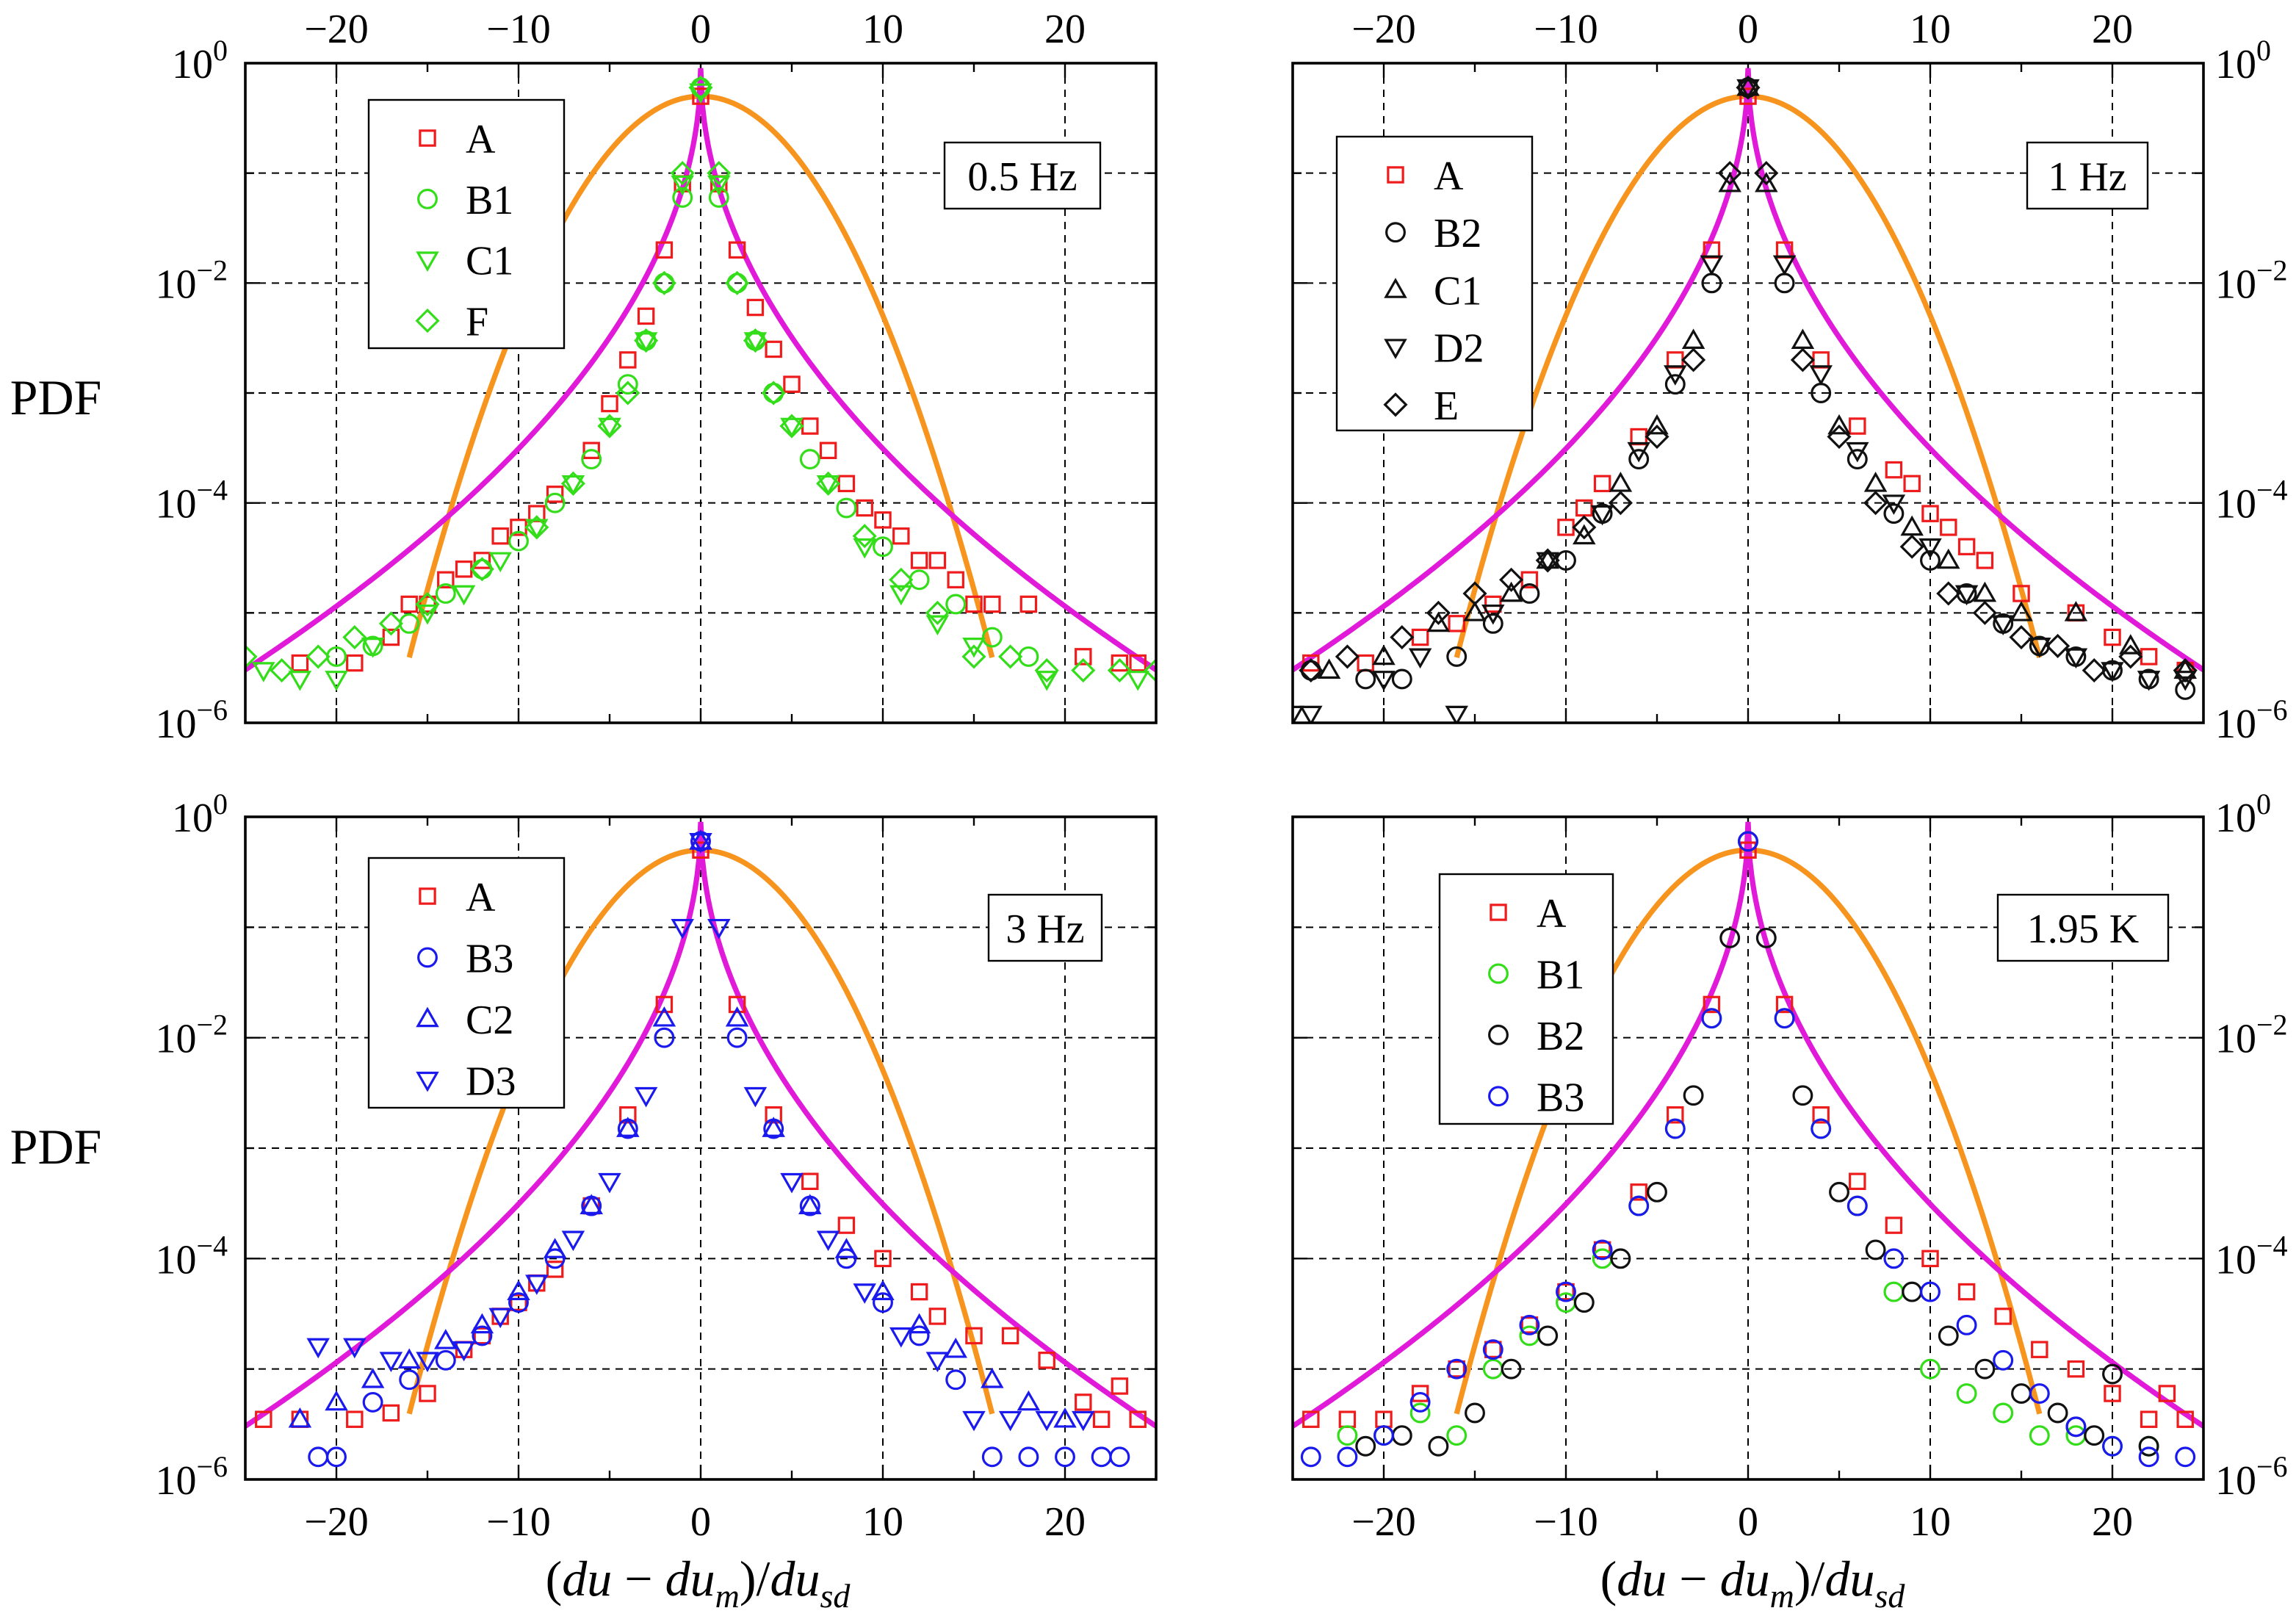 The image size is (2296, 1619). Describe the element at coordinates (1457, 233) in the screenshot. I see `legend-label-B2: B2` at that location.